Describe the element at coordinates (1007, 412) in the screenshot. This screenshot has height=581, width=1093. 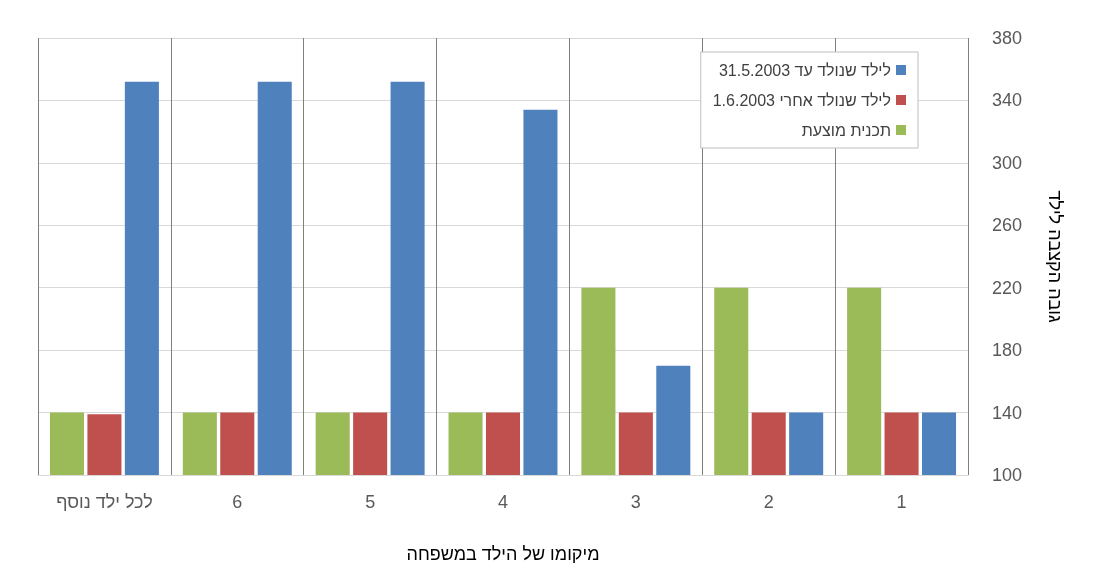
I see `y-tick-label: 140` at that location.